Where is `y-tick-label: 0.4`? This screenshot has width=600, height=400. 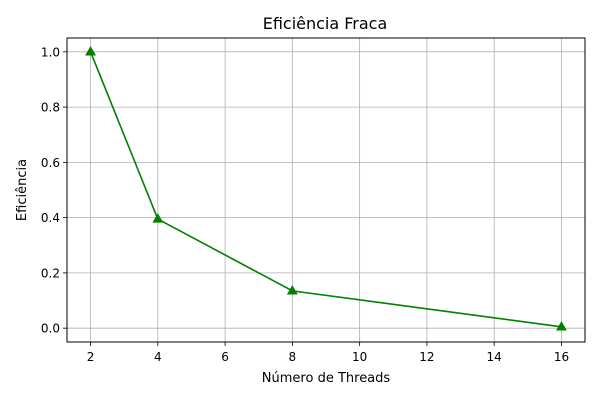 y-tick-label: 0.4 is located at coordinates (50, 218).